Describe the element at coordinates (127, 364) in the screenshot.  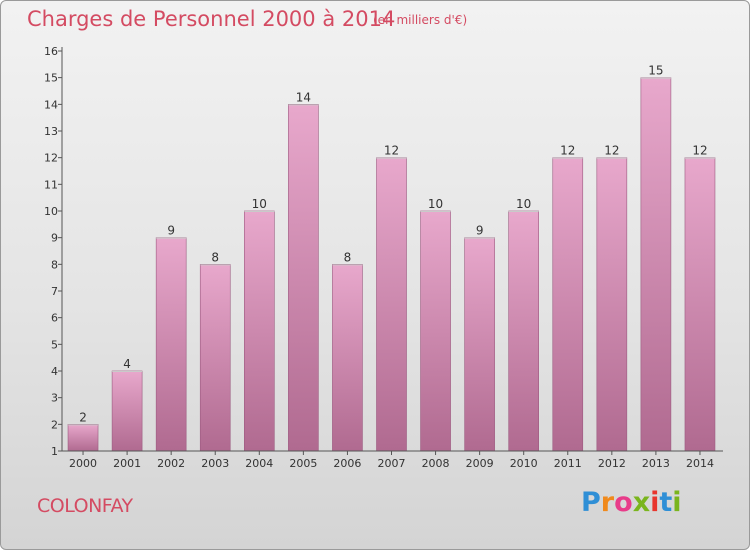
I see `data-label: 4` at that location.